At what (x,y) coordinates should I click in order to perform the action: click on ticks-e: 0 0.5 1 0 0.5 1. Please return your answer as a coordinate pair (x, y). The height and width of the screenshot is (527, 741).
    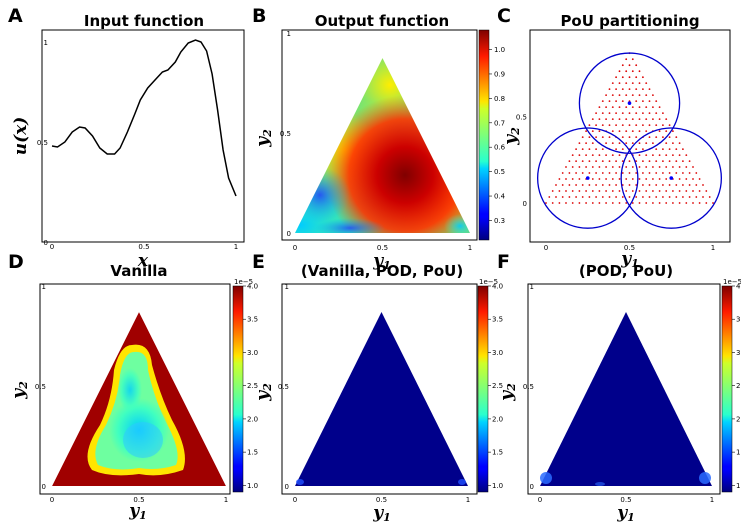
    Looking at the image, I should click on (374, 393).